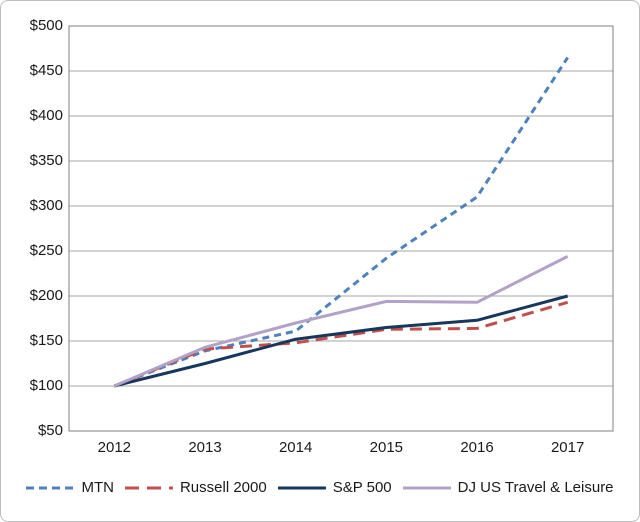  I want to click on legend-line-swatch-russell-2000, so click(148, 487).